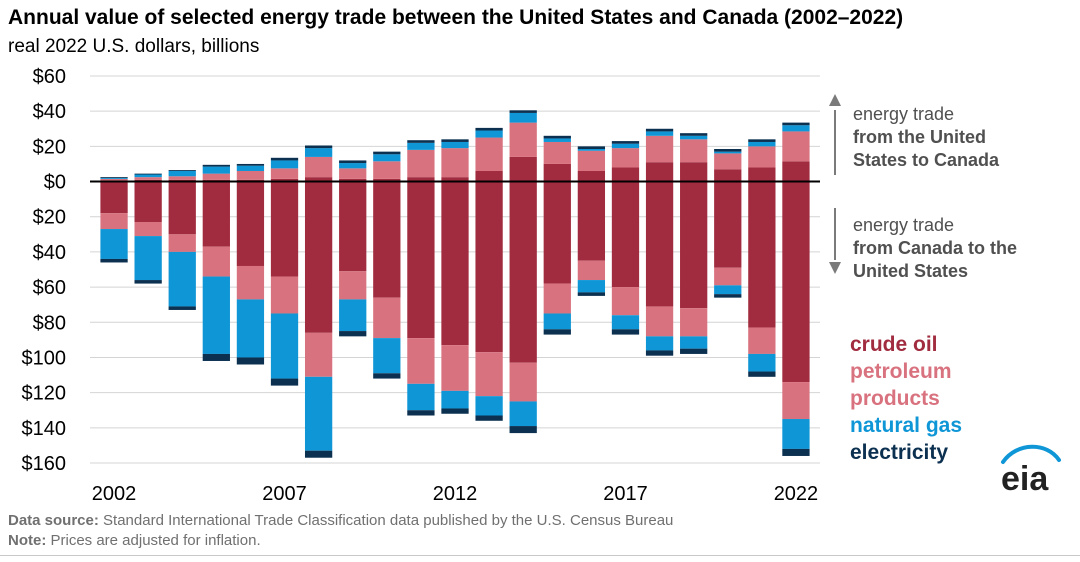 Image resolution: width=1080 pixels, height=562 pixels. Describe the element at coordinates (153, 540) in the screenshot. I see `footer-note-text: Prices are adjusted for inflation.` at that location.